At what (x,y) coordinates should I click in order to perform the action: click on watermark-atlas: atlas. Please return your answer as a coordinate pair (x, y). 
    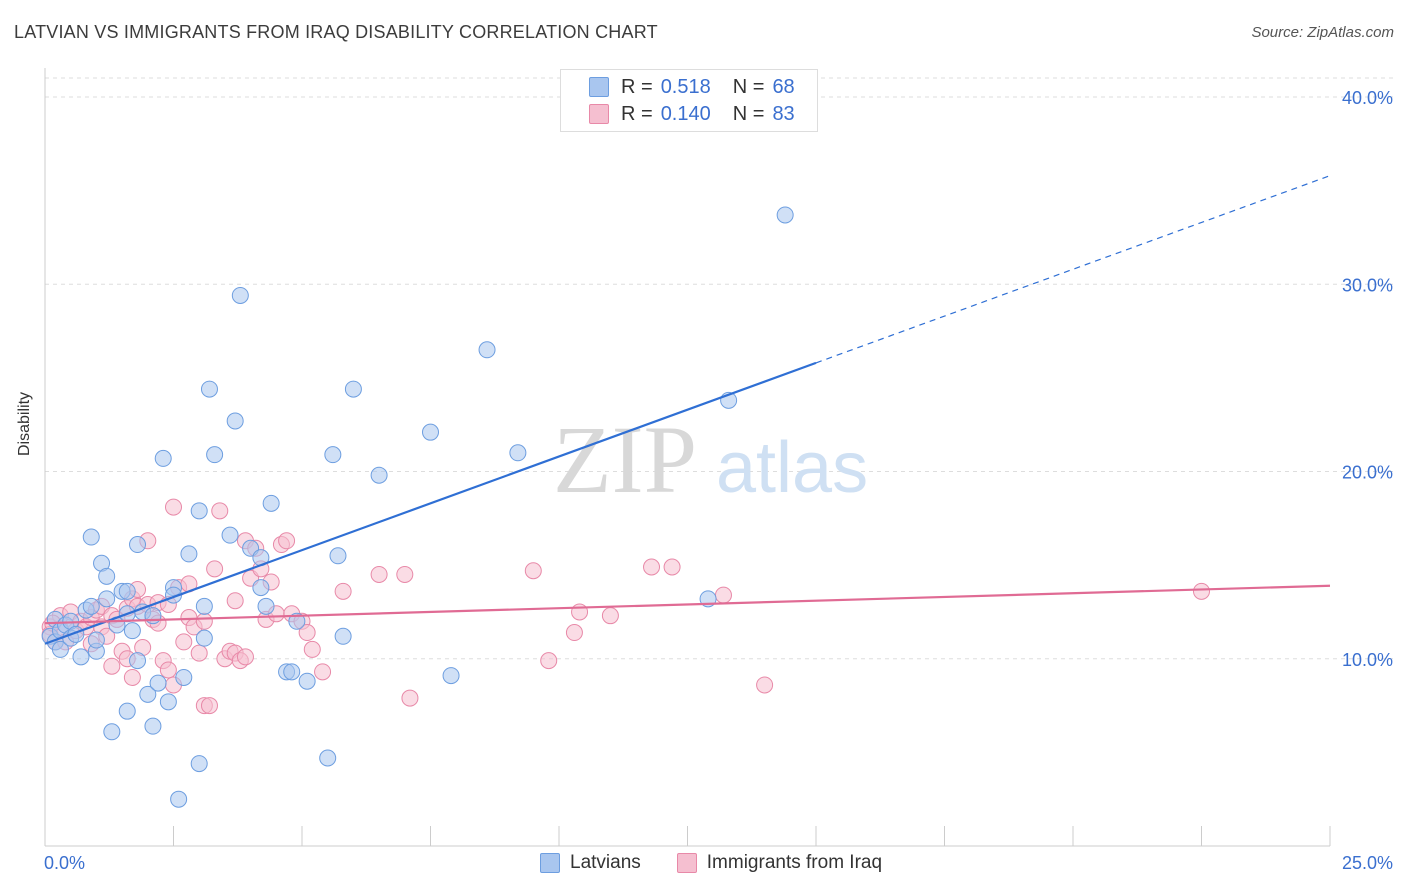
    Looking at the image, I should click on (792, 468).